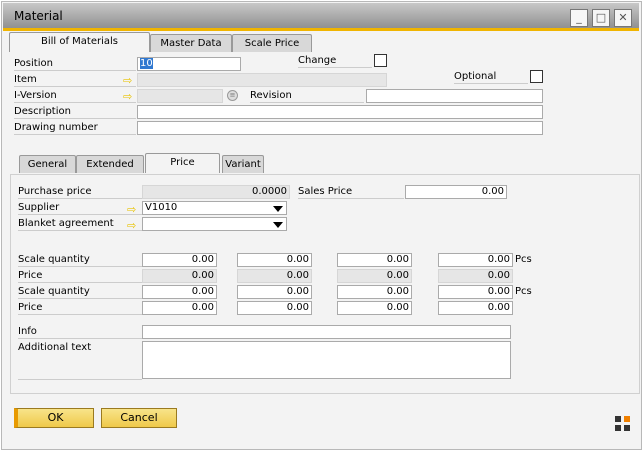 Image resolution: width=643 pixels, height=451 pixels. I want to click on iversion-input, so click(180, 96).